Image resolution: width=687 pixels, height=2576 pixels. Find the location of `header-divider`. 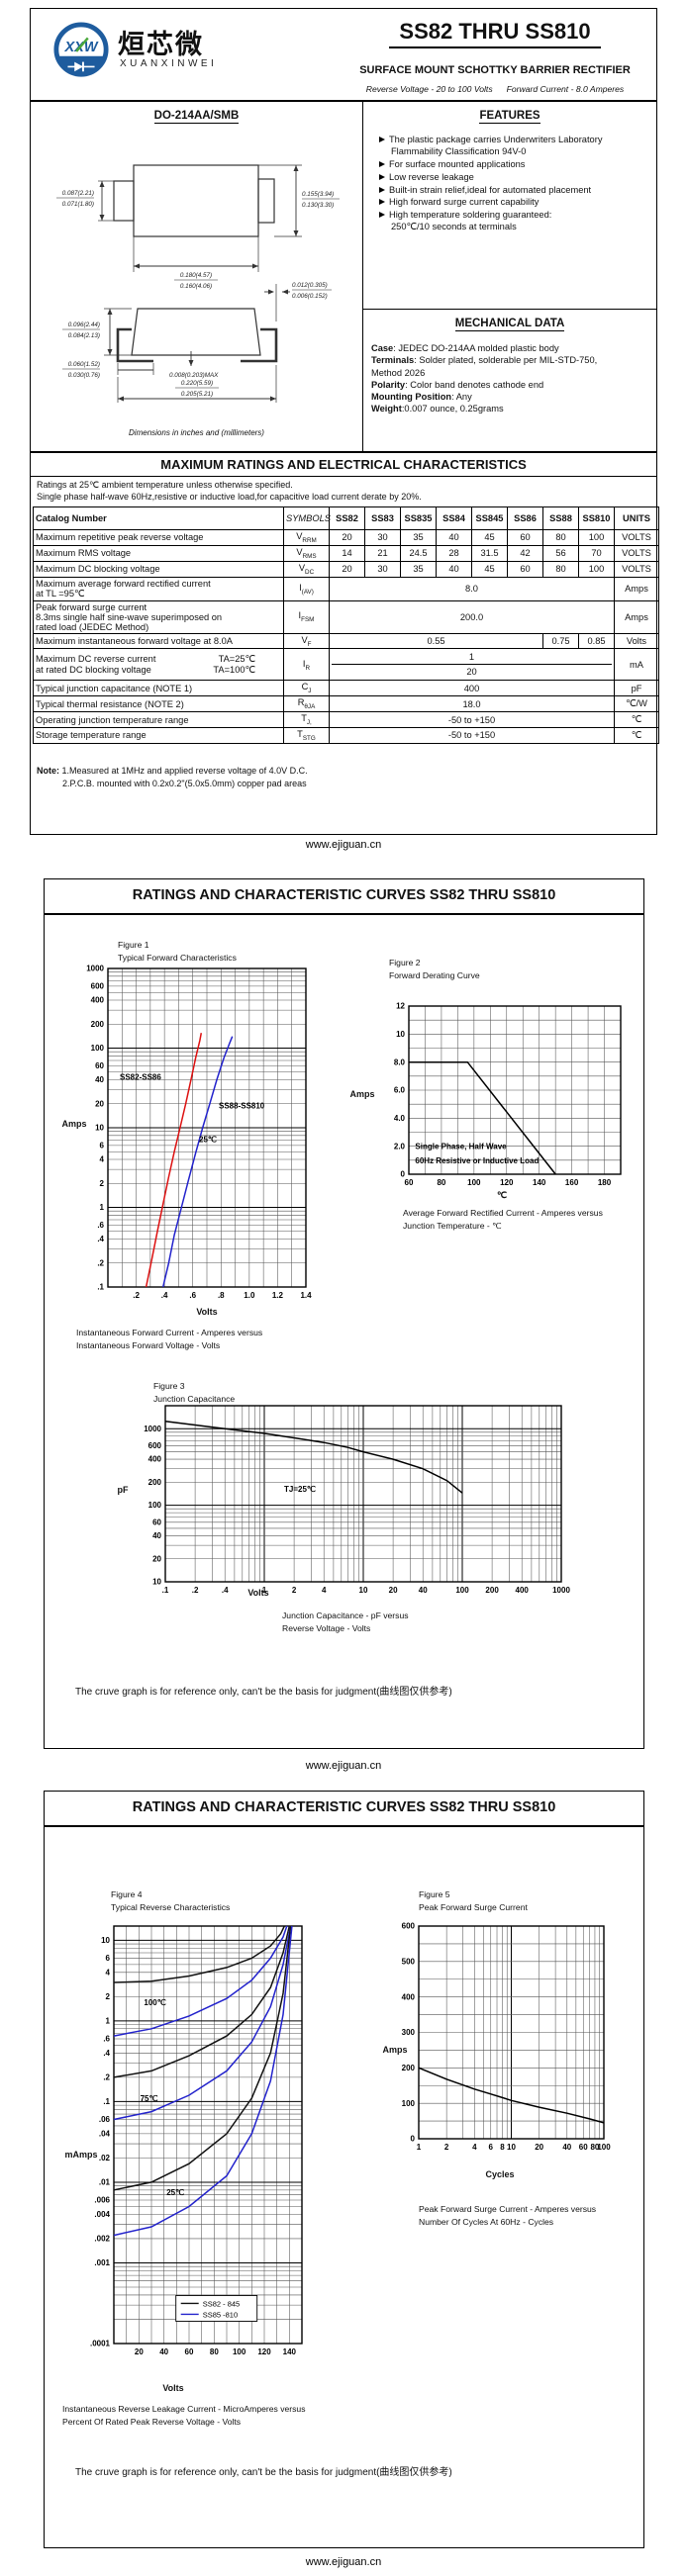

header-divider is located at coordinates (343, 101).